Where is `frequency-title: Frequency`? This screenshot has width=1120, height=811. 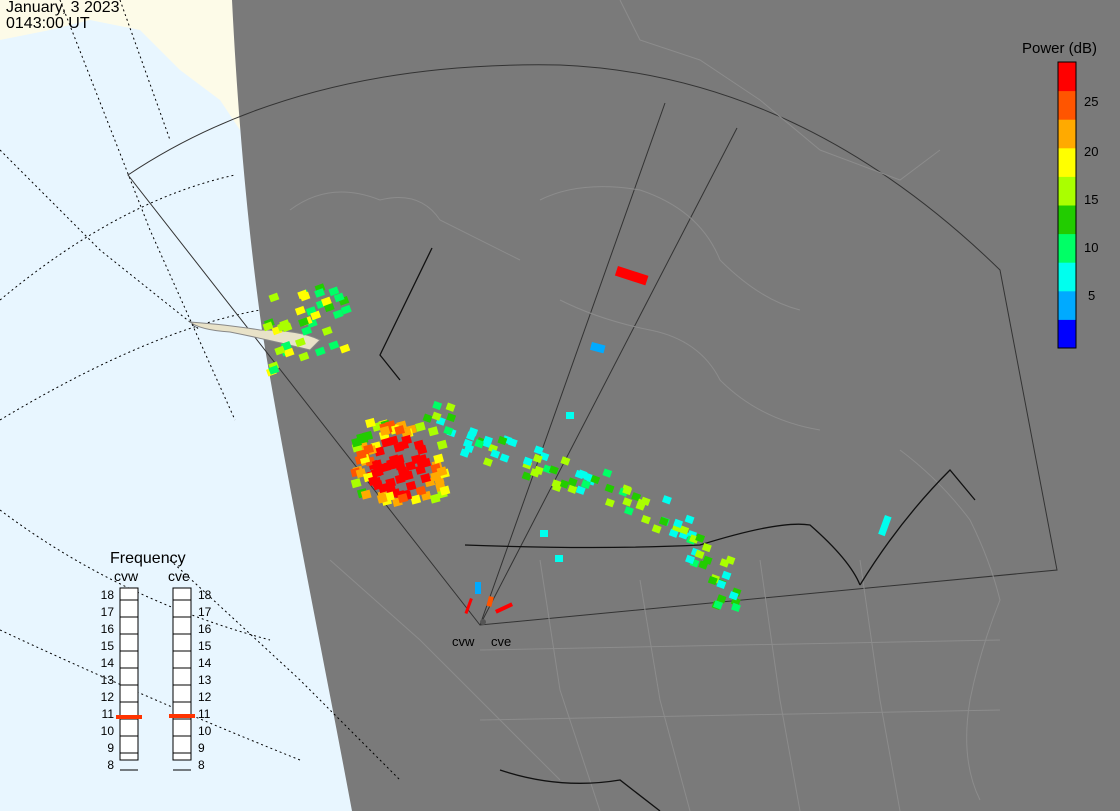
frequency-title: Frequency is located at coordinates (148, 558).